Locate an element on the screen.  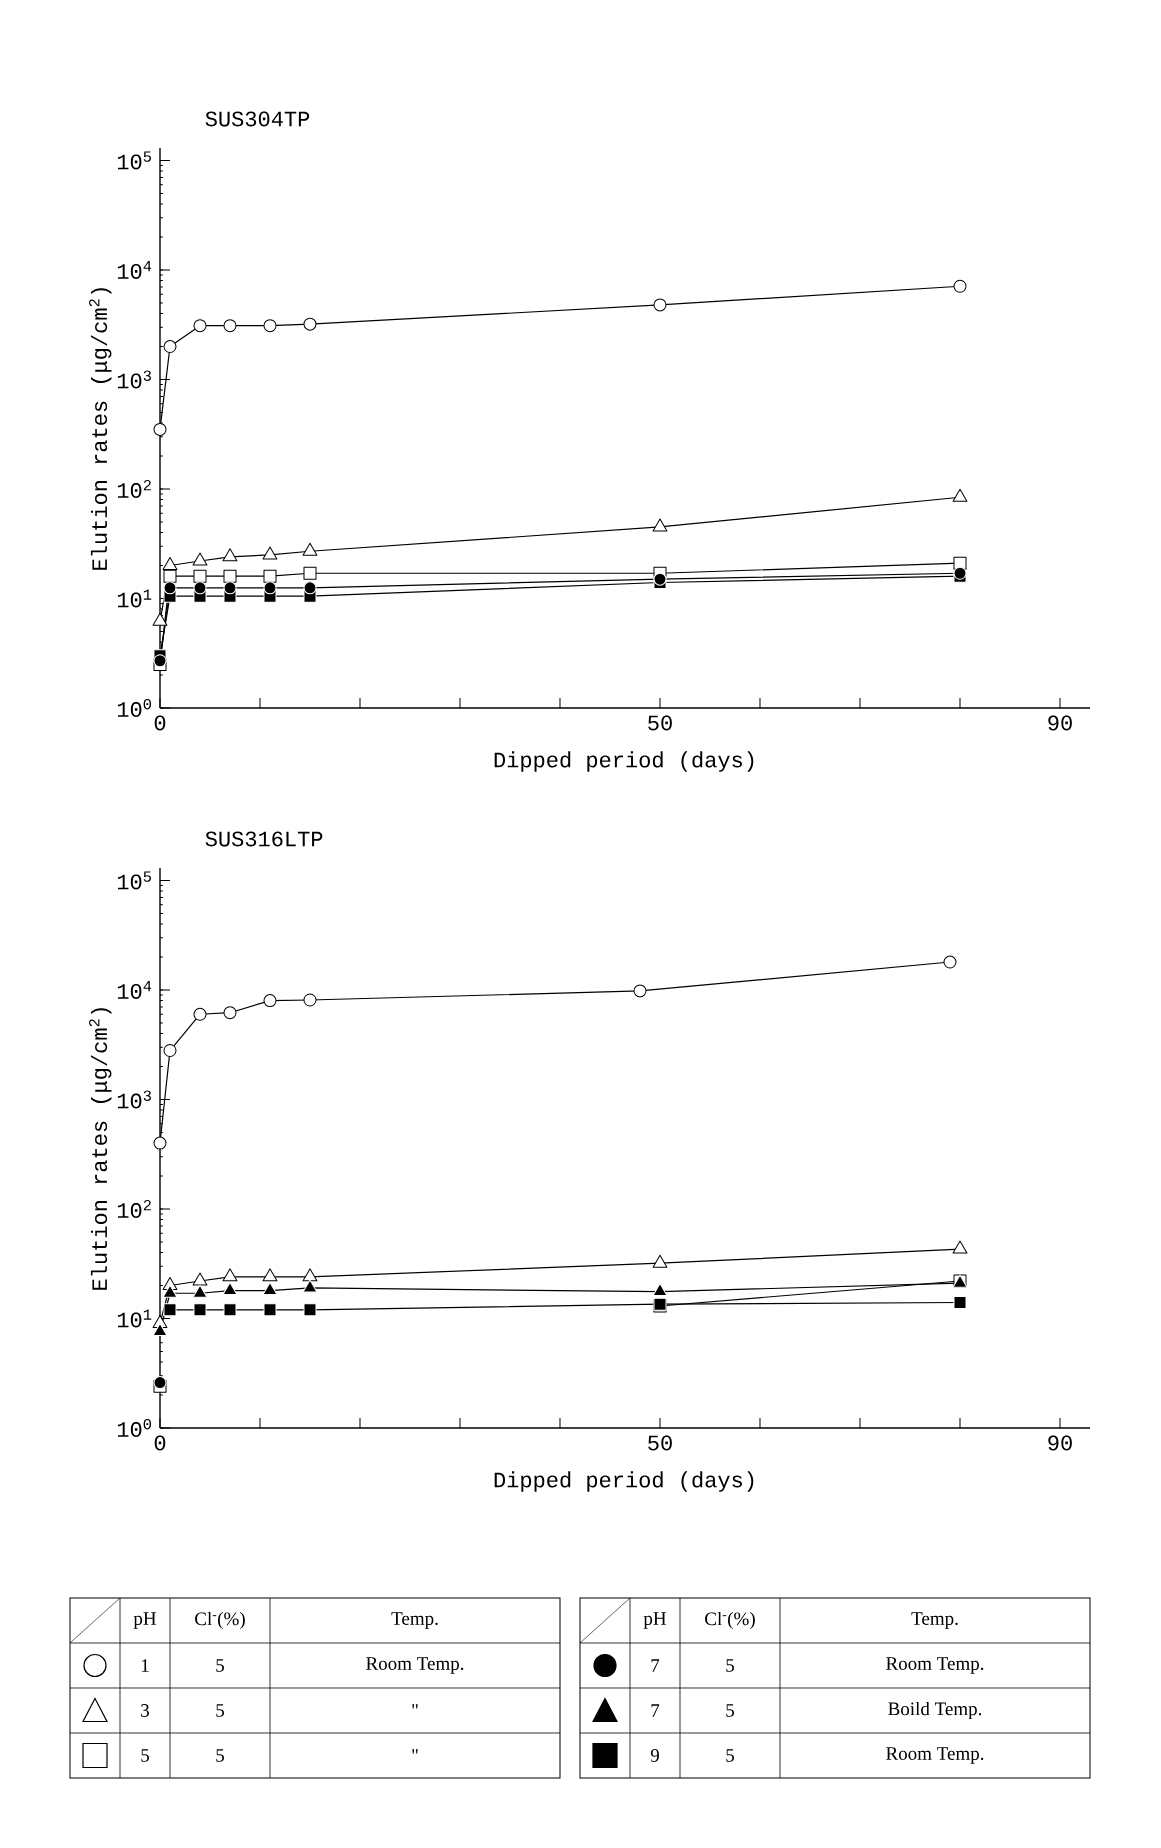
text: 1 is located at coordinates (145, 1665).